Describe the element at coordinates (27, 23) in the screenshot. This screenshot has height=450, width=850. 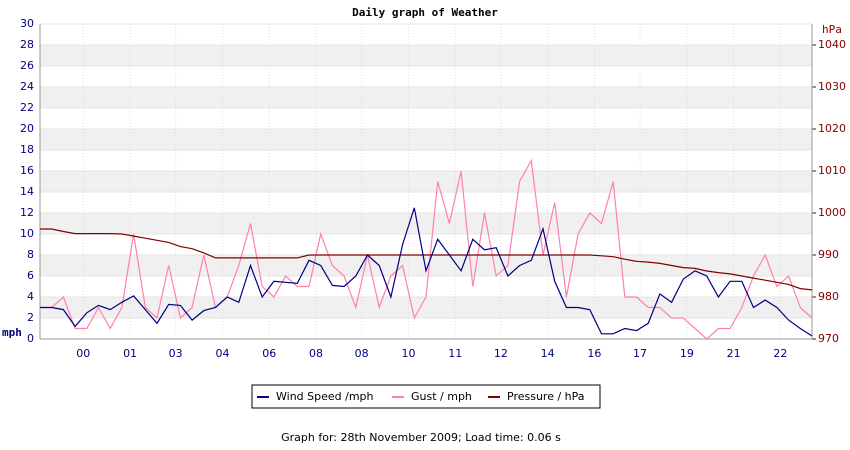
I see `y-tick-label: 30` at that location.